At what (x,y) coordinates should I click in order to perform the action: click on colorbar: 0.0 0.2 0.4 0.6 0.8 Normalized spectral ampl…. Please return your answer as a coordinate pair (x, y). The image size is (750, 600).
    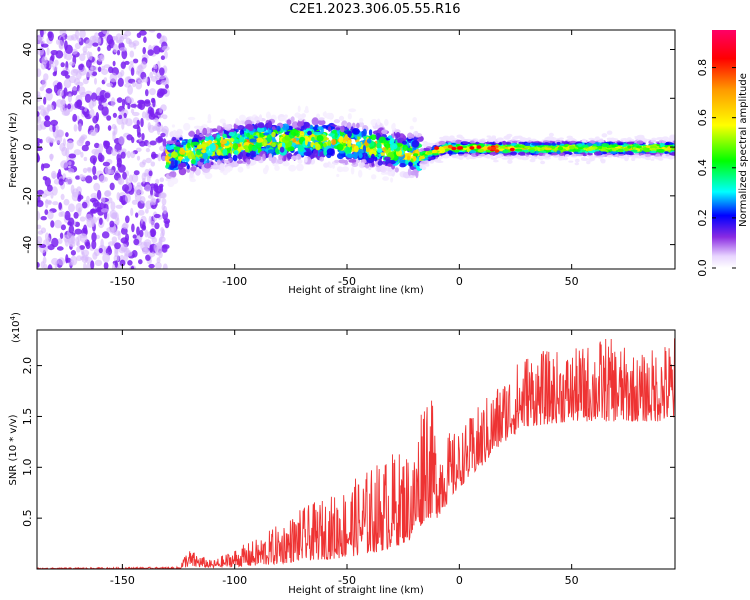
    Looking at the image, I should click on (722, 153).